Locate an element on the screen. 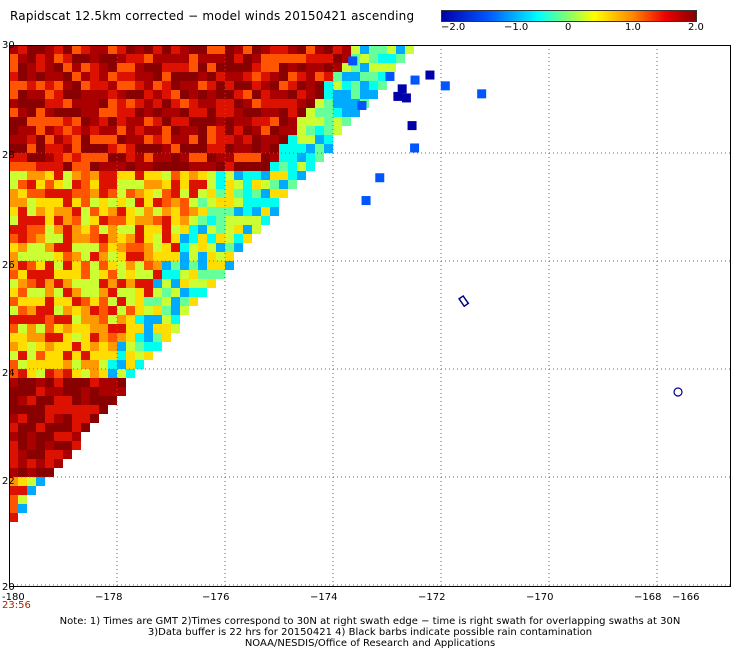 This screenshot has width=740, height=650. lon-label: −172 is located at coordinates (432, 597).